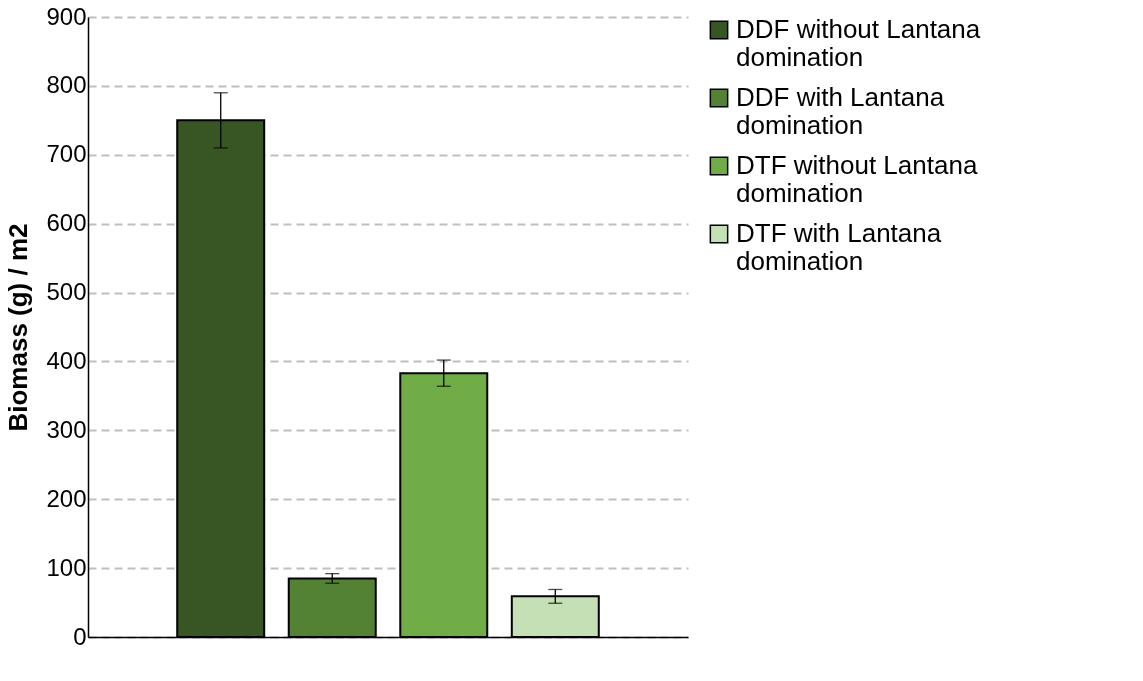 The width and height of the screenshot is (1143, 681). I want to click on y-tick-label: 400, so click(66, 360).